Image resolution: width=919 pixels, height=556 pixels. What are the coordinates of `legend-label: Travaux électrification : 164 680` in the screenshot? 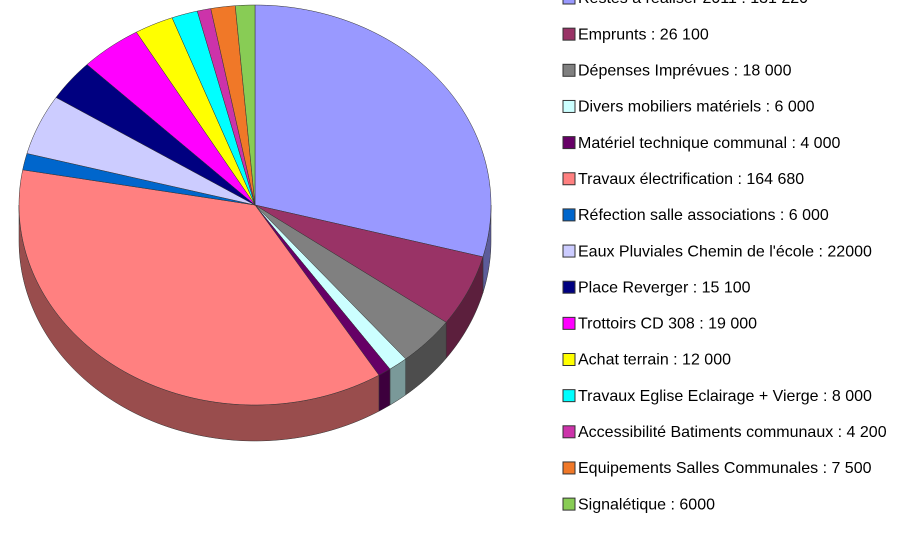 It's located at (691, 179).